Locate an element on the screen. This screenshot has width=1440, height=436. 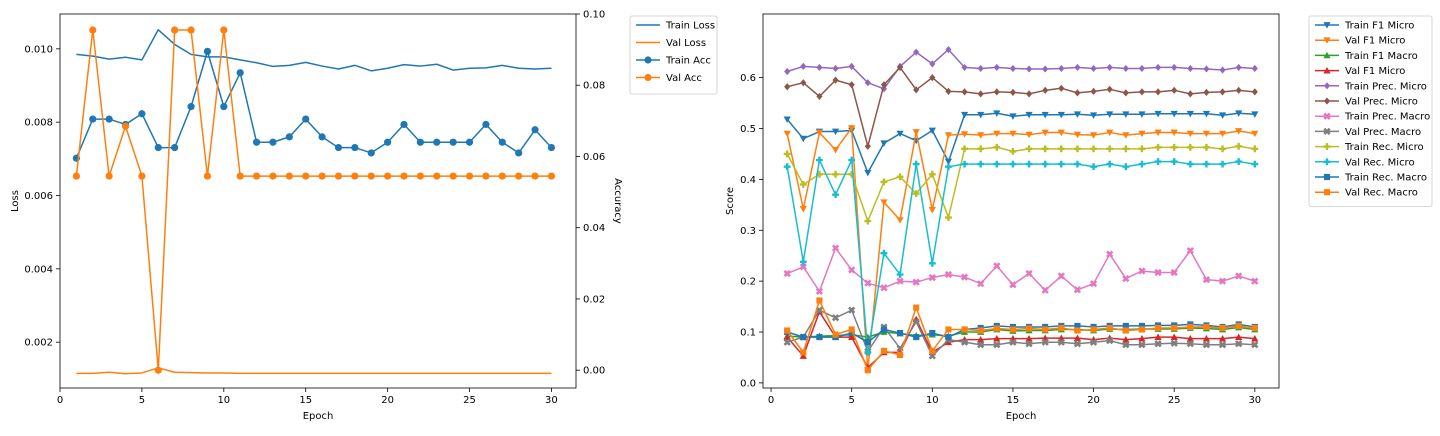
x-tick-label: 10 is located at coordinates (223, 400).